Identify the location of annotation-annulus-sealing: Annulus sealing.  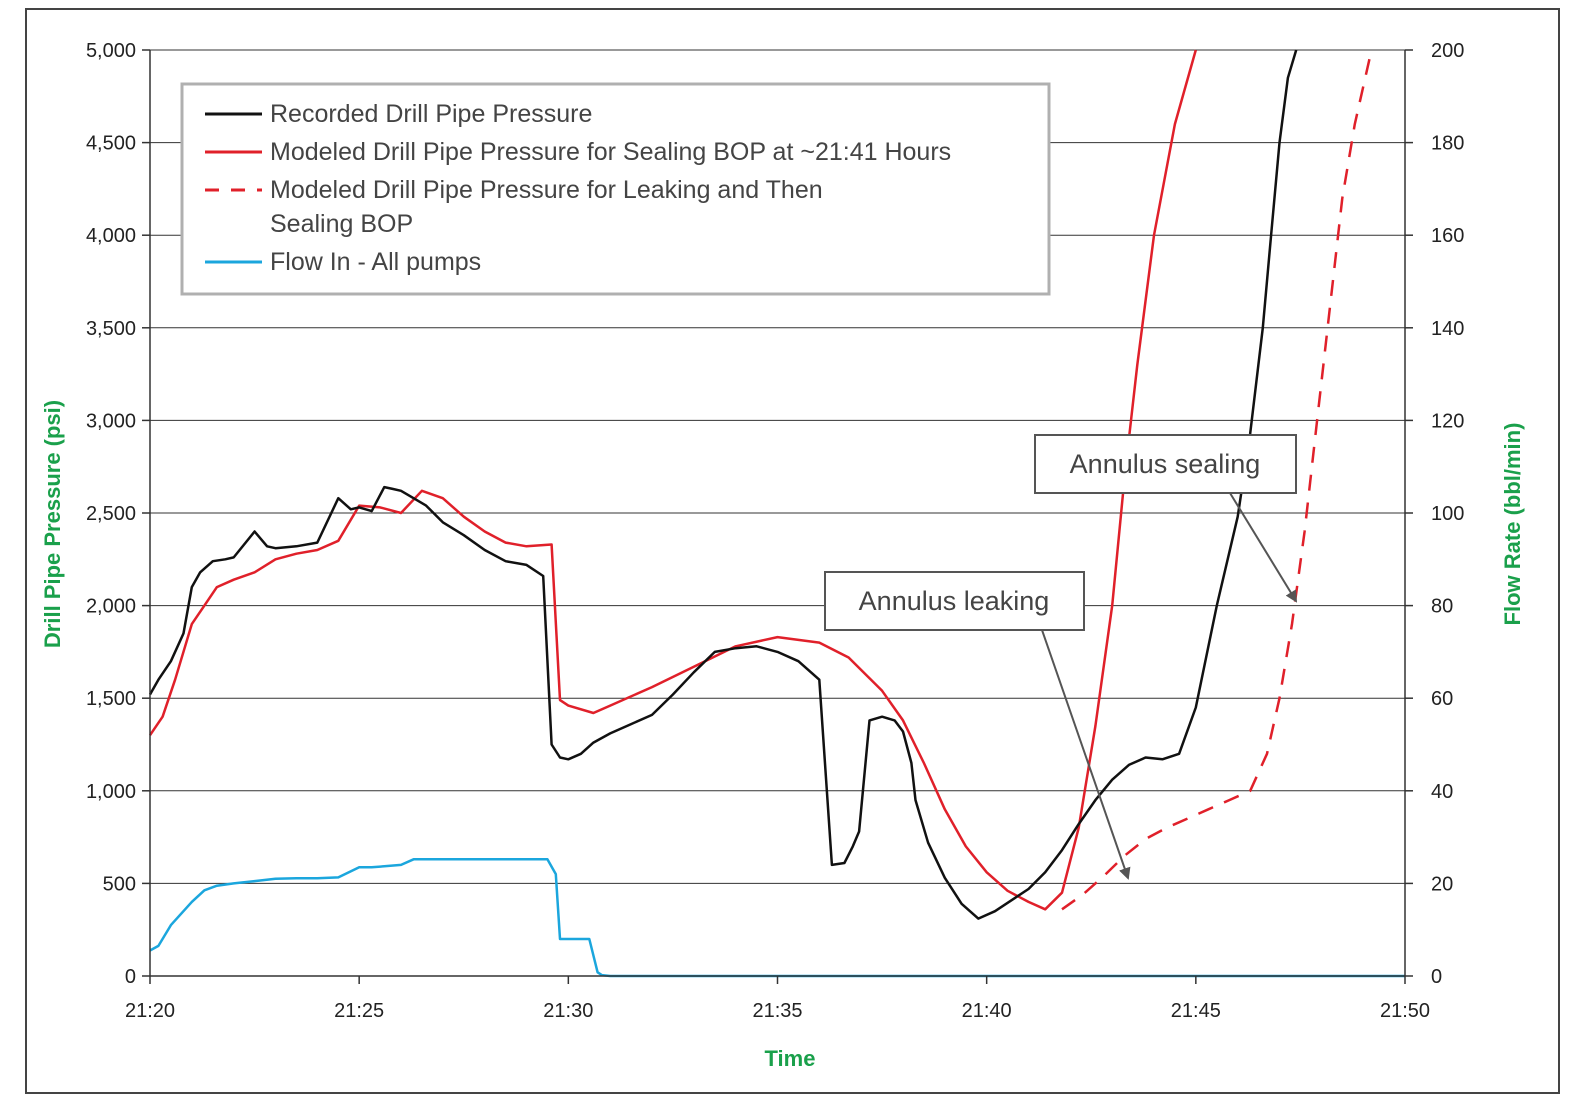
(1166, 518).